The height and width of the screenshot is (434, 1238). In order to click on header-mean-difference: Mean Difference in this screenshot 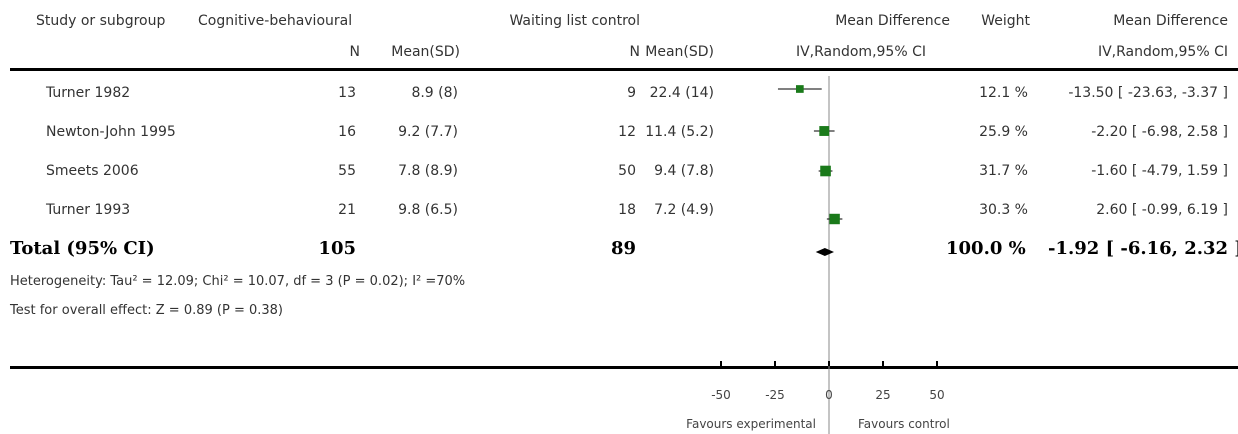, I will do `click(892, 21)`.